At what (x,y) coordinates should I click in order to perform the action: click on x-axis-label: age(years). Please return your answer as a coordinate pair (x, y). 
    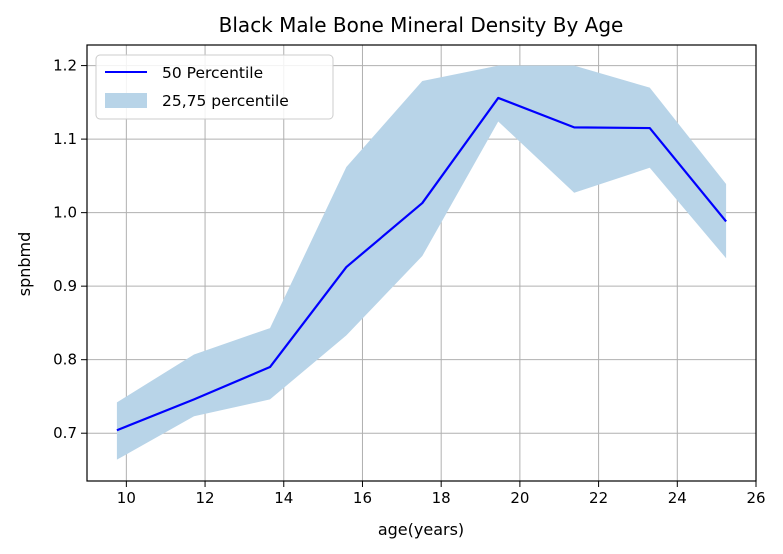
    Looking at the image, I should click on (421, 529).